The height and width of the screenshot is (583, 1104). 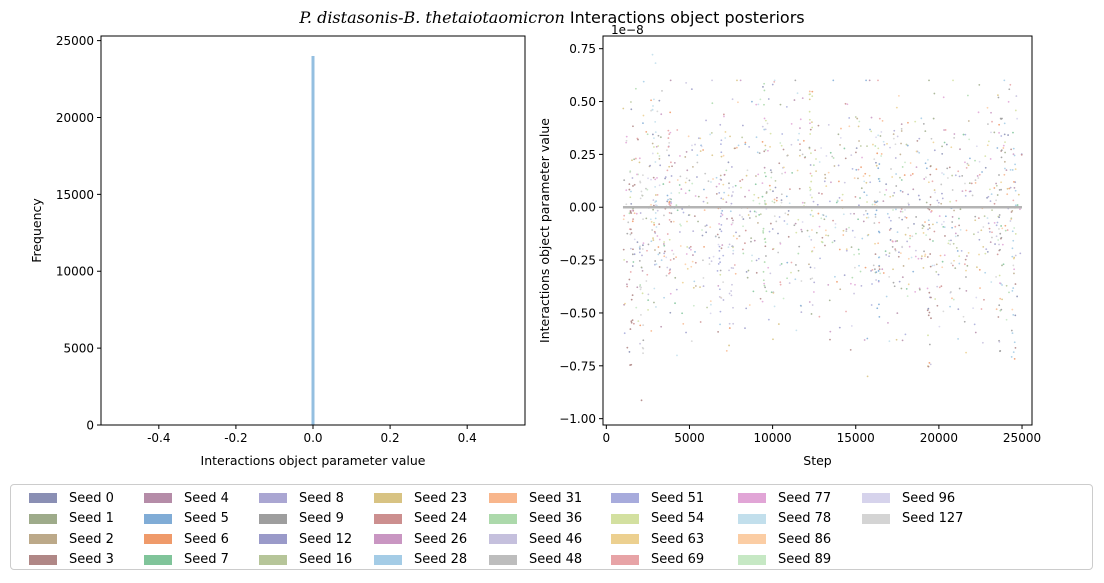 I want to click on legend-label: Seed 2, so click(x=91, y=539).